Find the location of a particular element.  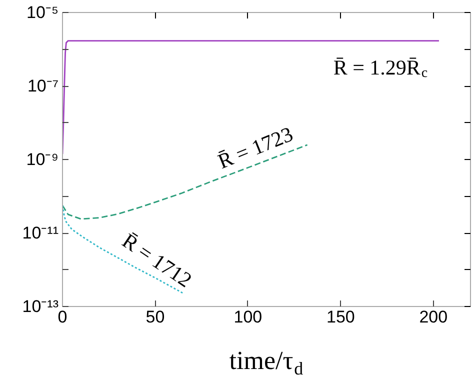

x-tick-label: 100 is located at coordinates (248, 317).